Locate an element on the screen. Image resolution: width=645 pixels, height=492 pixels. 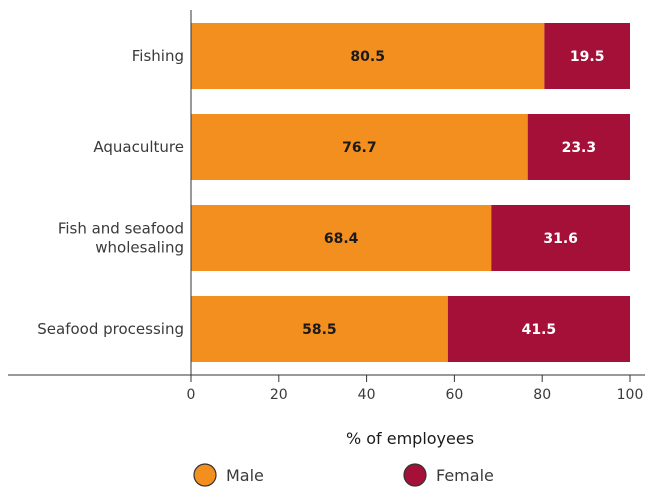
data-label-female-0: 19.5 is located at coordinates (587, 57).